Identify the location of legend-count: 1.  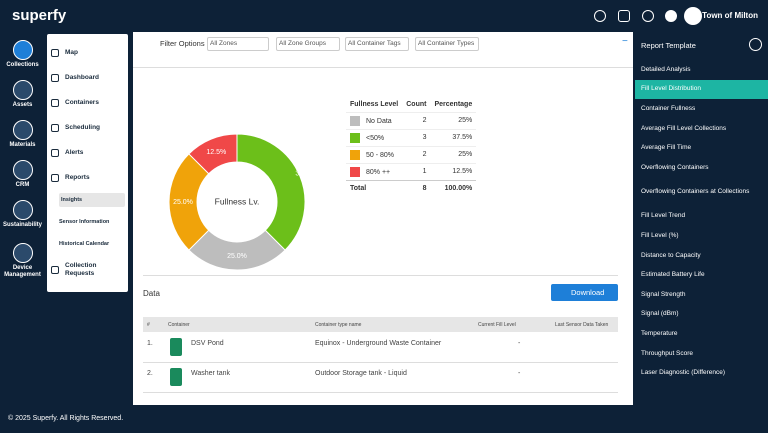
(424, 171).